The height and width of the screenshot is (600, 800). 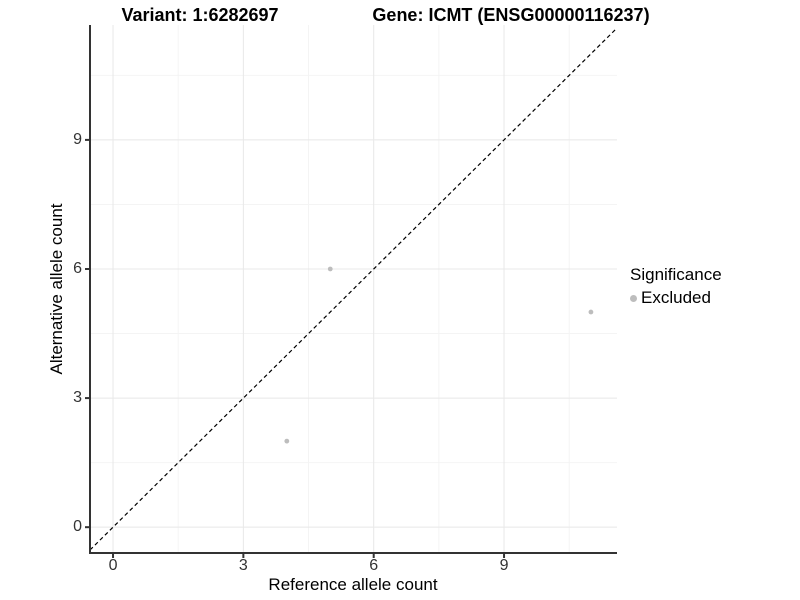 I want to click on plot-title-variant: Variant: 1:6282697, so click(x=200, y=15).